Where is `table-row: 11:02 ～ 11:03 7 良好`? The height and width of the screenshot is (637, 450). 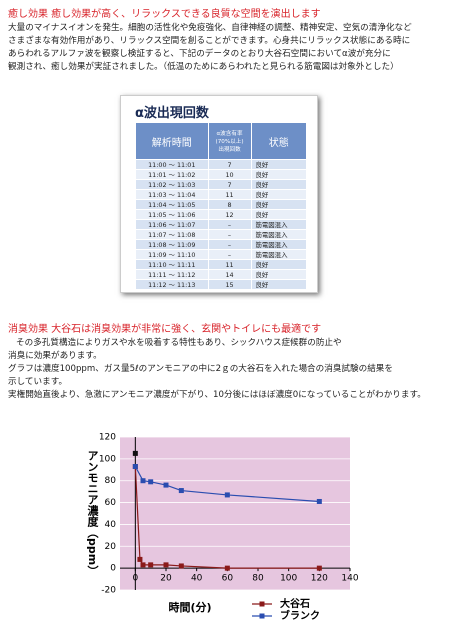
table-row: 11:02 ～ 11:03 7 良好 is located at coordinates (221, 184).